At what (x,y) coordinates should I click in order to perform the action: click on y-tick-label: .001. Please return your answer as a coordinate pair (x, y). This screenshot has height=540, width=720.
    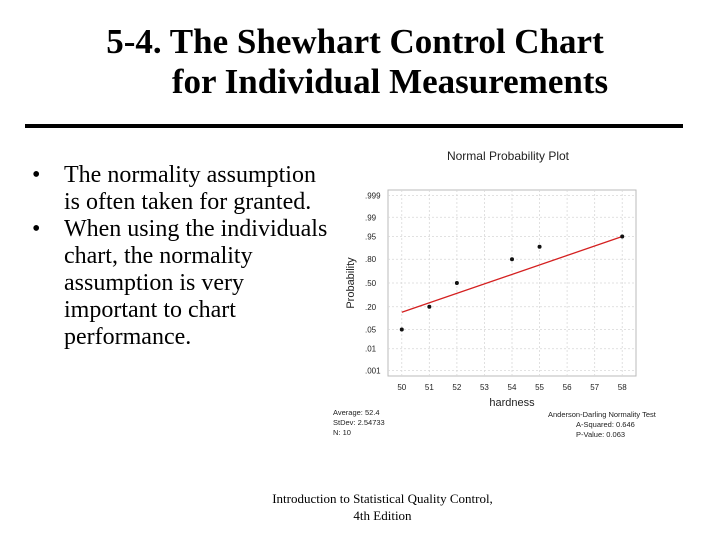
    Looking at the image, I should click on (373, 370).